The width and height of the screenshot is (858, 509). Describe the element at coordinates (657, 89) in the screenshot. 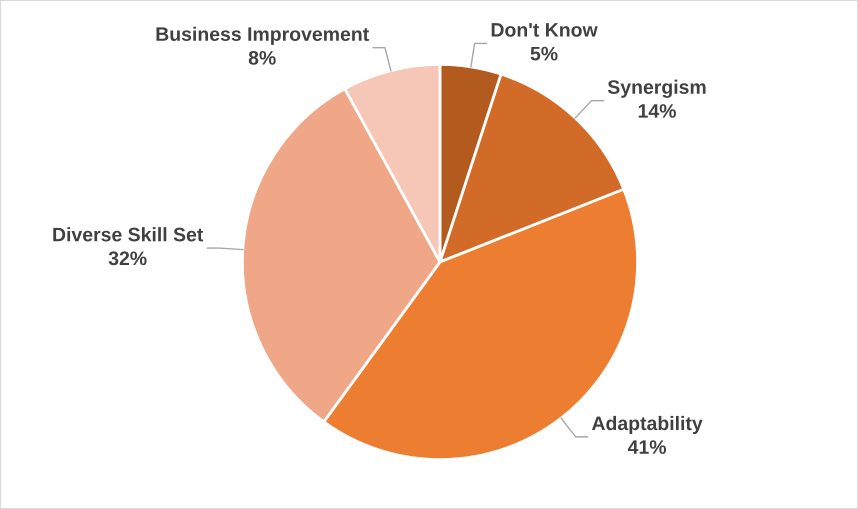

I see `slice-label: Synergism` at that location.